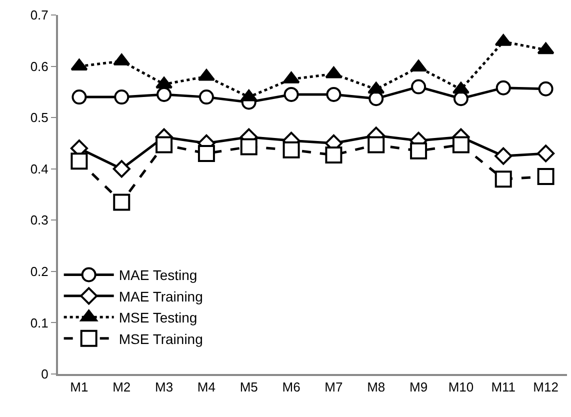 The height and width of the screenshot is (417, 571). Describe the element at coordinates (39, 271) in the screenshot. I see `y-tick-label: 0.2` at that location.